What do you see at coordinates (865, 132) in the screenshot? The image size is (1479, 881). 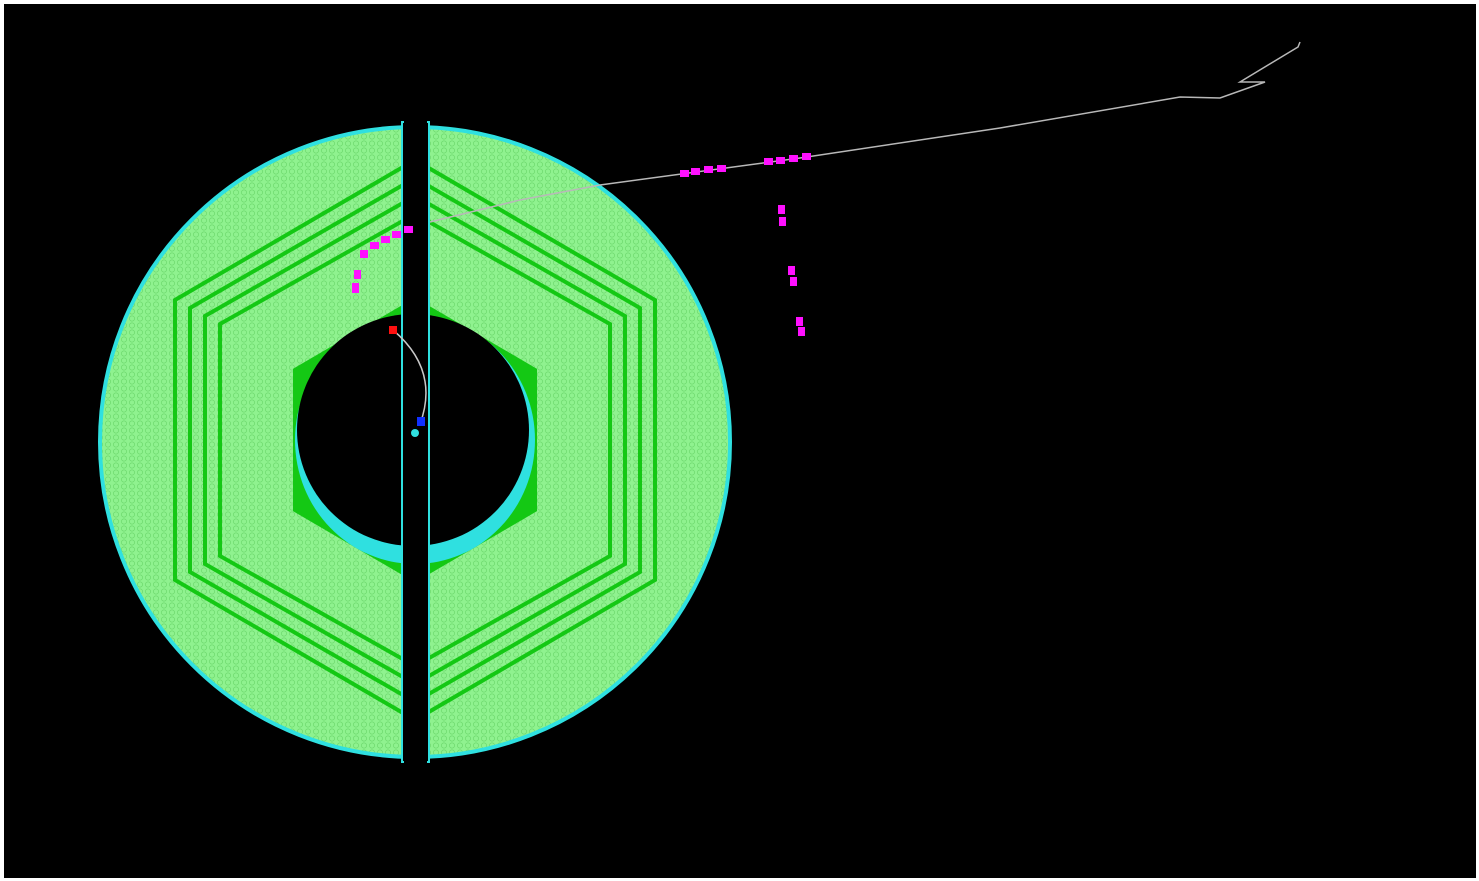 I see `track` at bounding box center [865, 132].